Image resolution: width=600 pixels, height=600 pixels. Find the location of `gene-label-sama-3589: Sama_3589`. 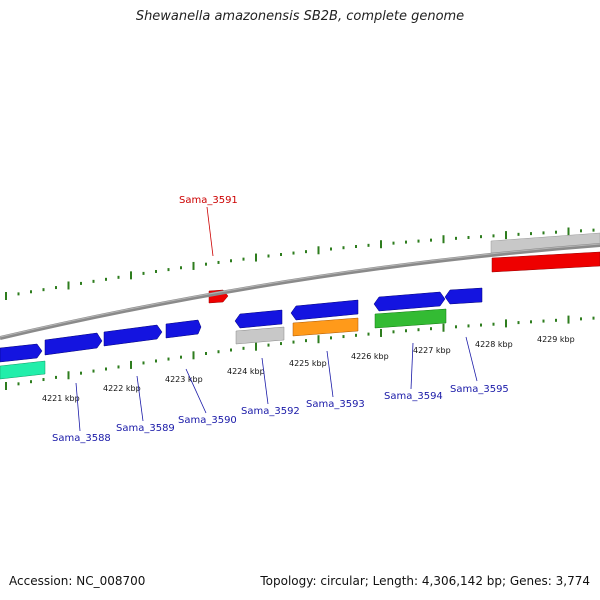

gene-label-sama-3589: Sama_3589 is located at coordinates (145, 428).